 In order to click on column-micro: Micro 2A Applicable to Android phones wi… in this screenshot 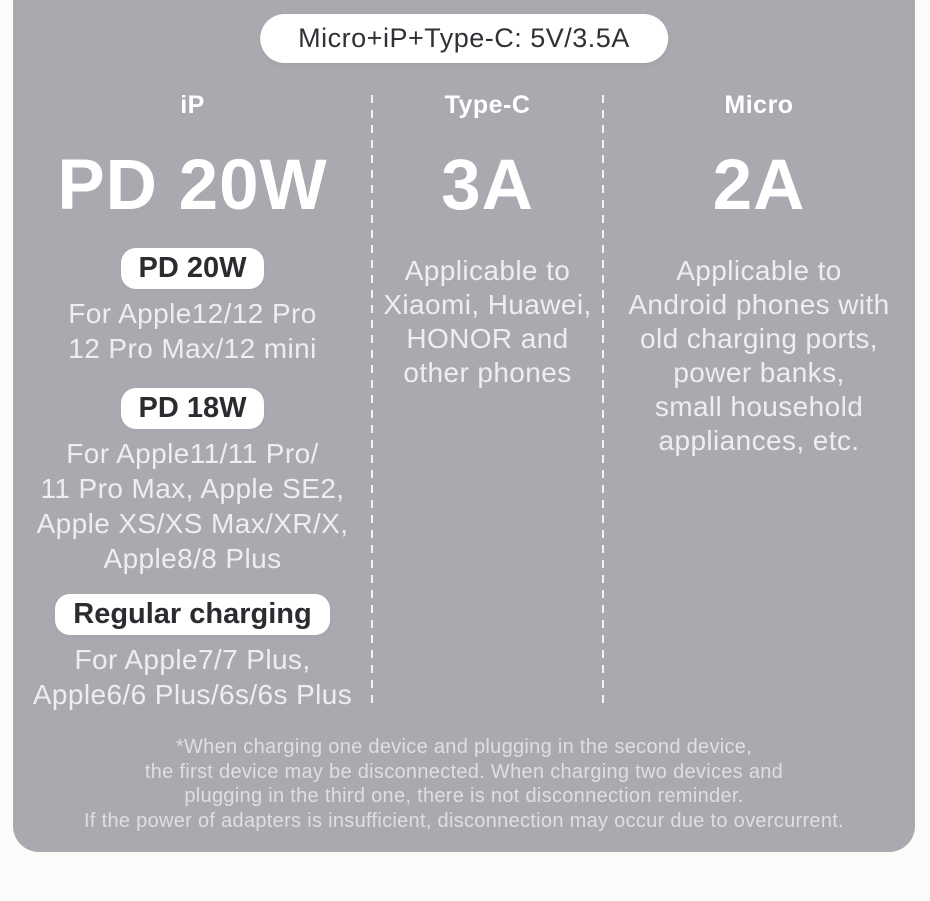, I will do `click(759, 274)`.